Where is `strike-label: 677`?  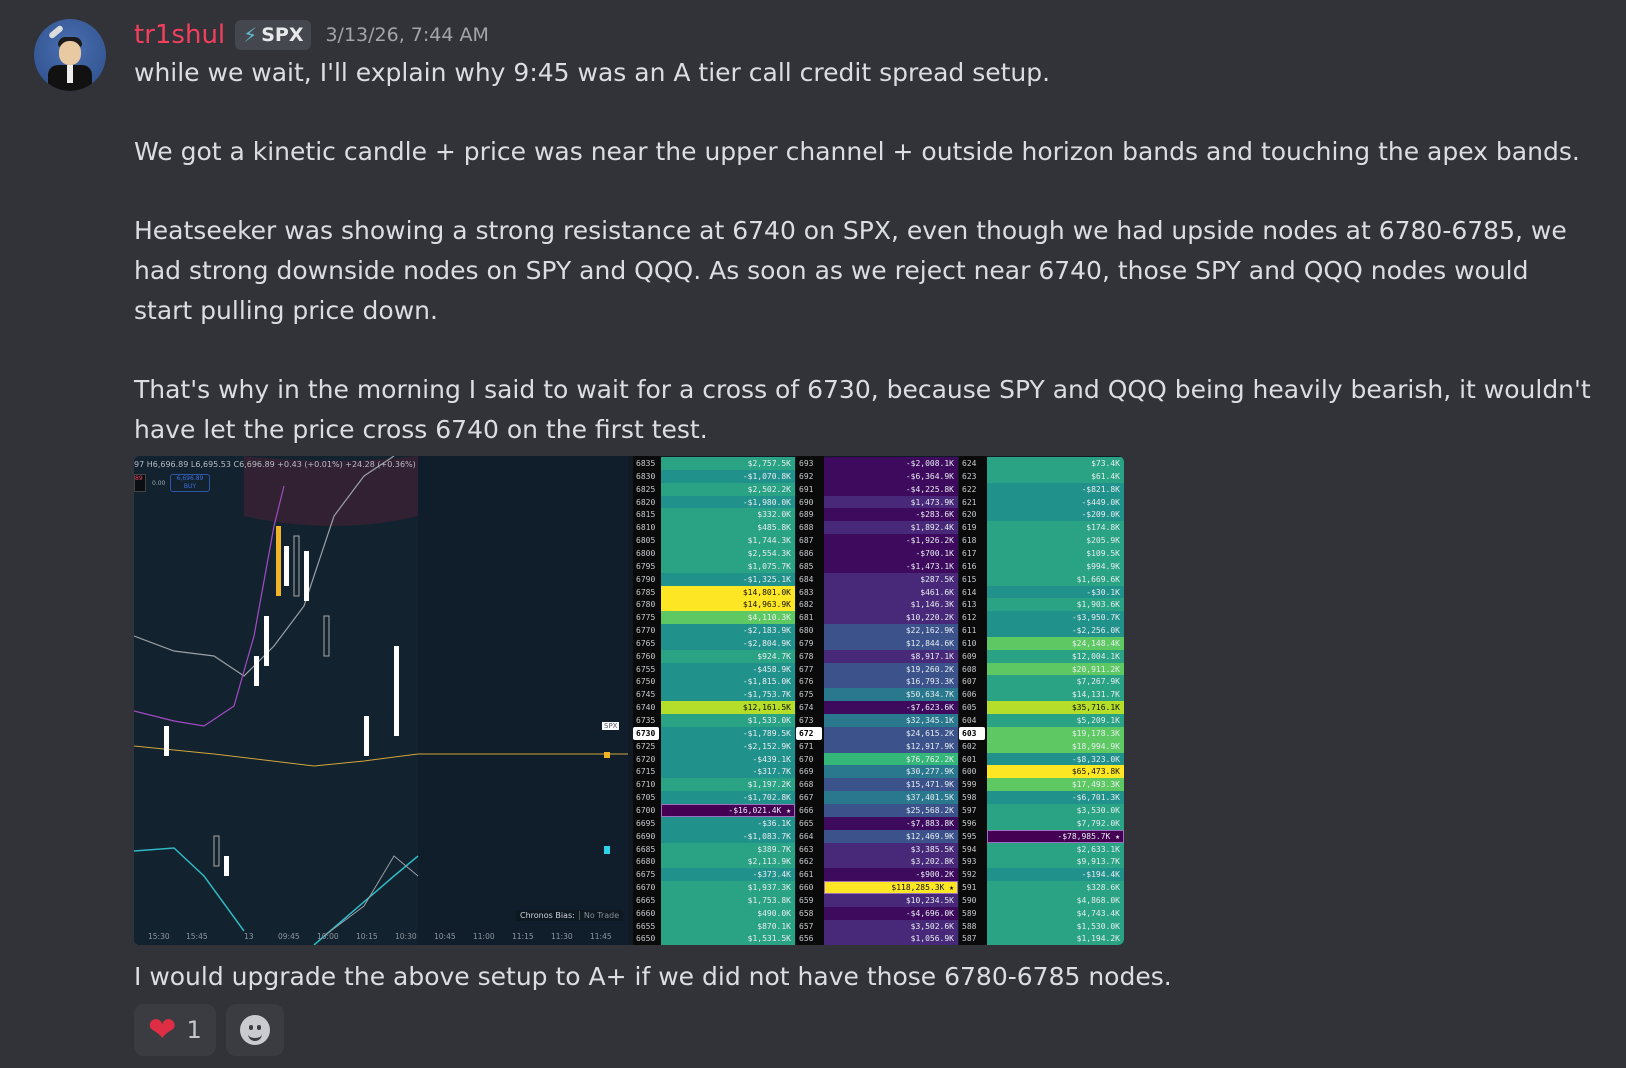
strike-label: 677 is located at coordinates (806, 669).